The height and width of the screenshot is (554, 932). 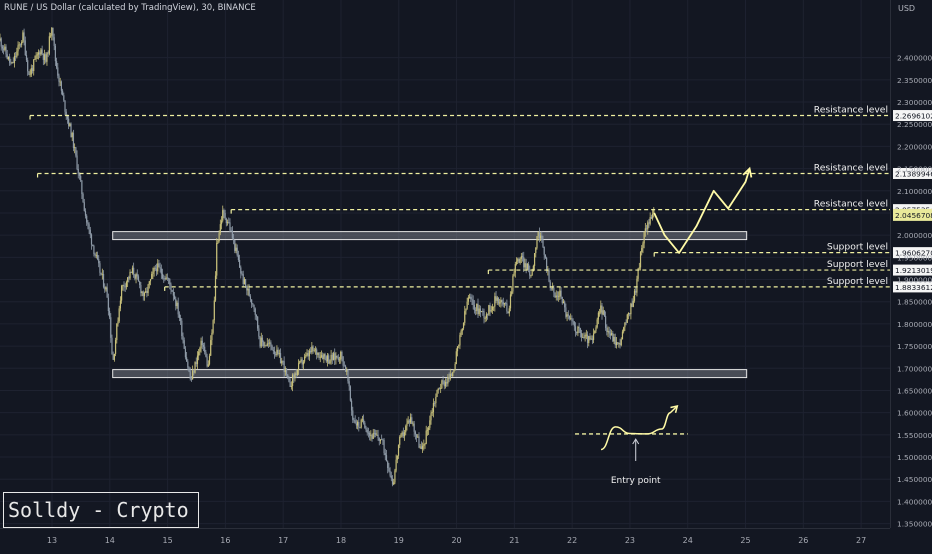 What do you see at coordinates (914, 501) in the screenshot?
I see `price-tick-label: 1.4000000` at bounding box center [914, 501].